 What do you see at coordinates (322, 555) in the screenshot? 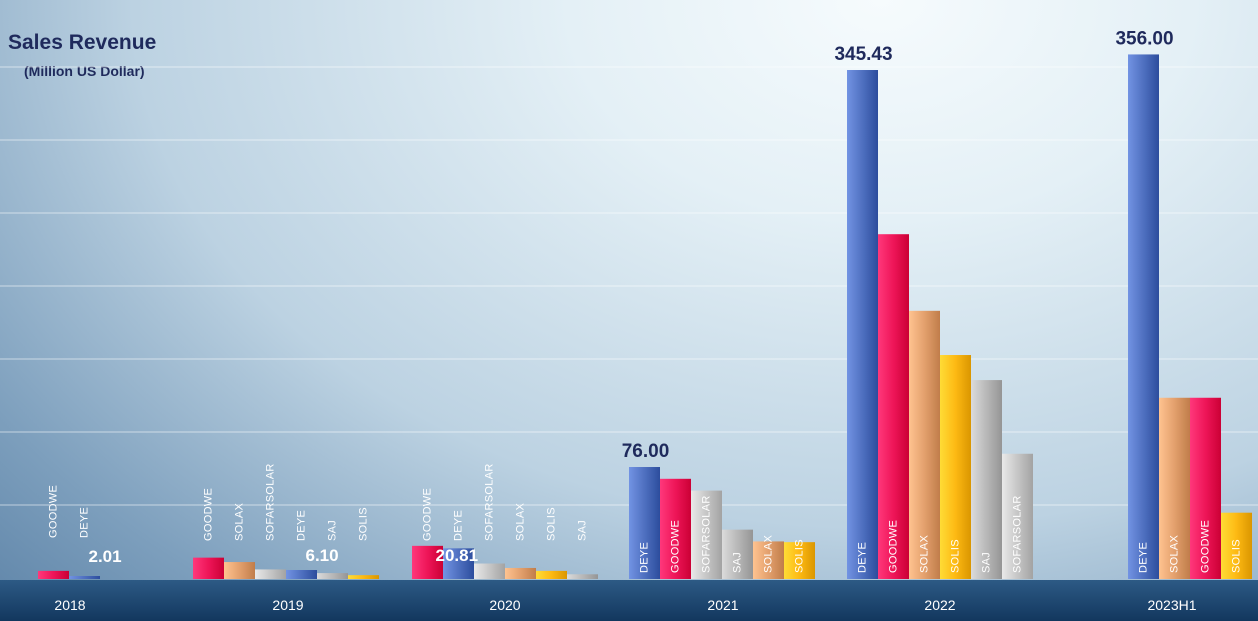
I see `value-label: 6.10` at bounding box center [322, 555].